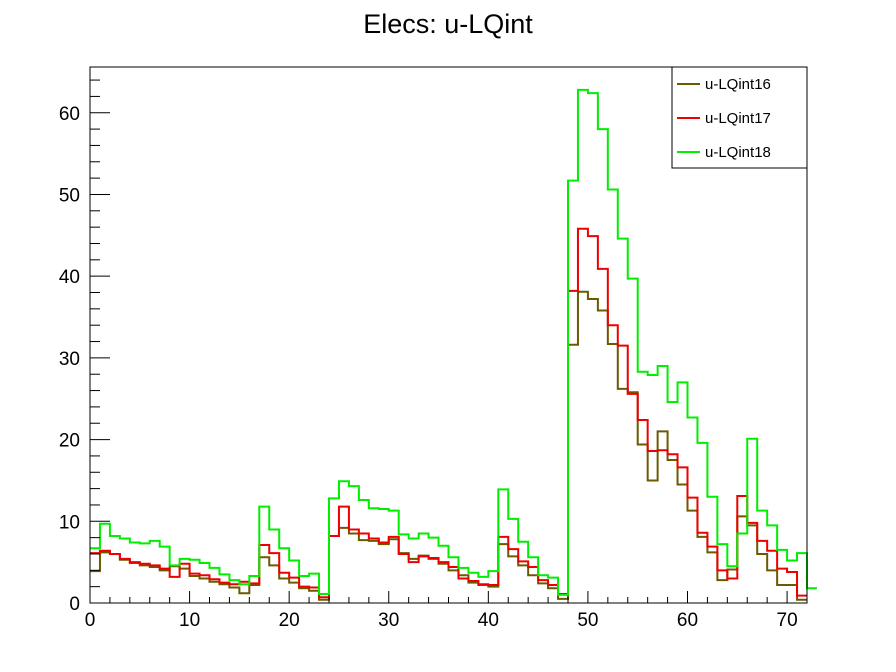  Describe the element at coordinates (69, 195) in the screenshot. I see `y-tick-label: 50` at that location.